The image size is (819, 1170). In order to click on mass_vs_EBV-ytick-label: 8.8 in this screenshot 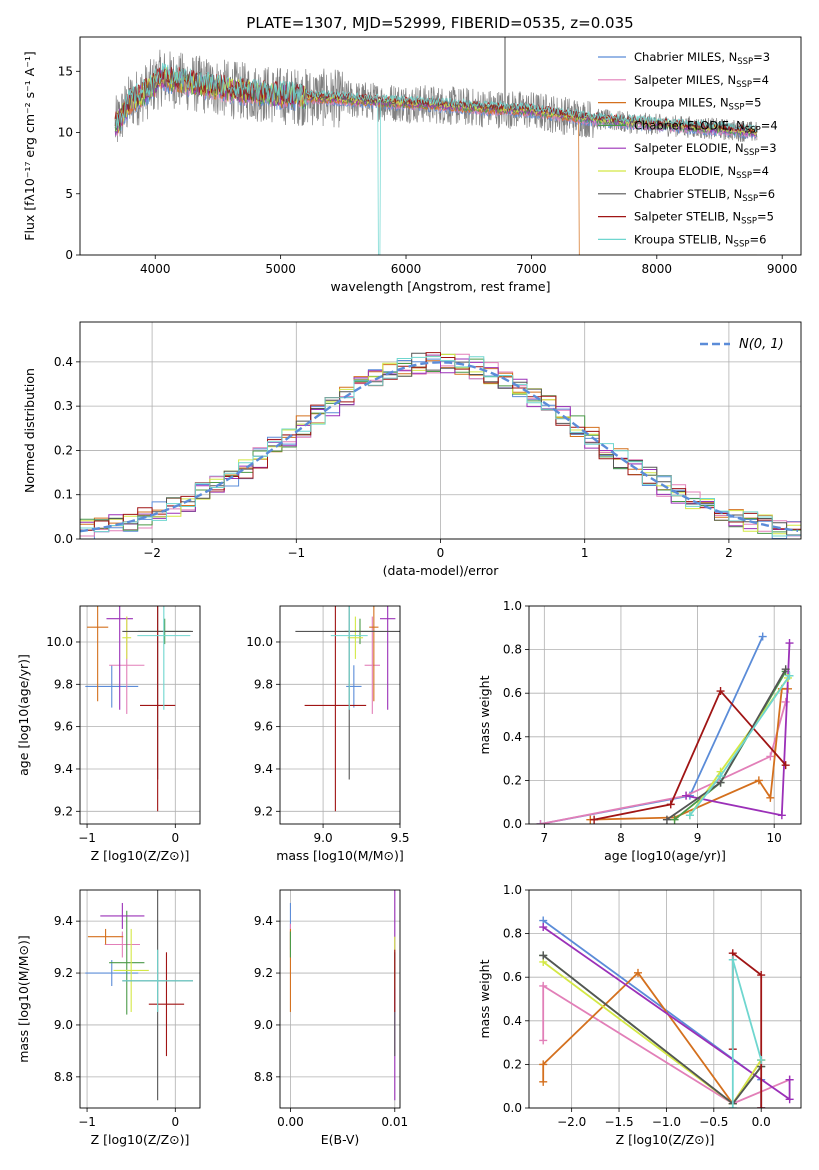, I will do `click(263, 1077)`.